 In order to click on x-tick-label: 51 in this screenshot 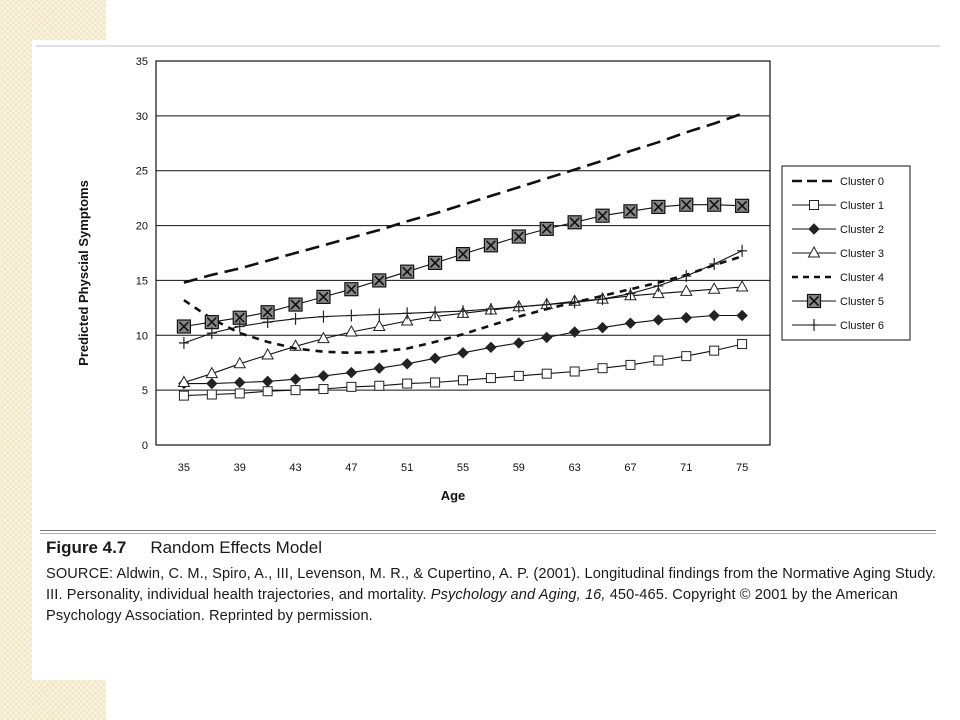, I will do `click(407, 468)`.